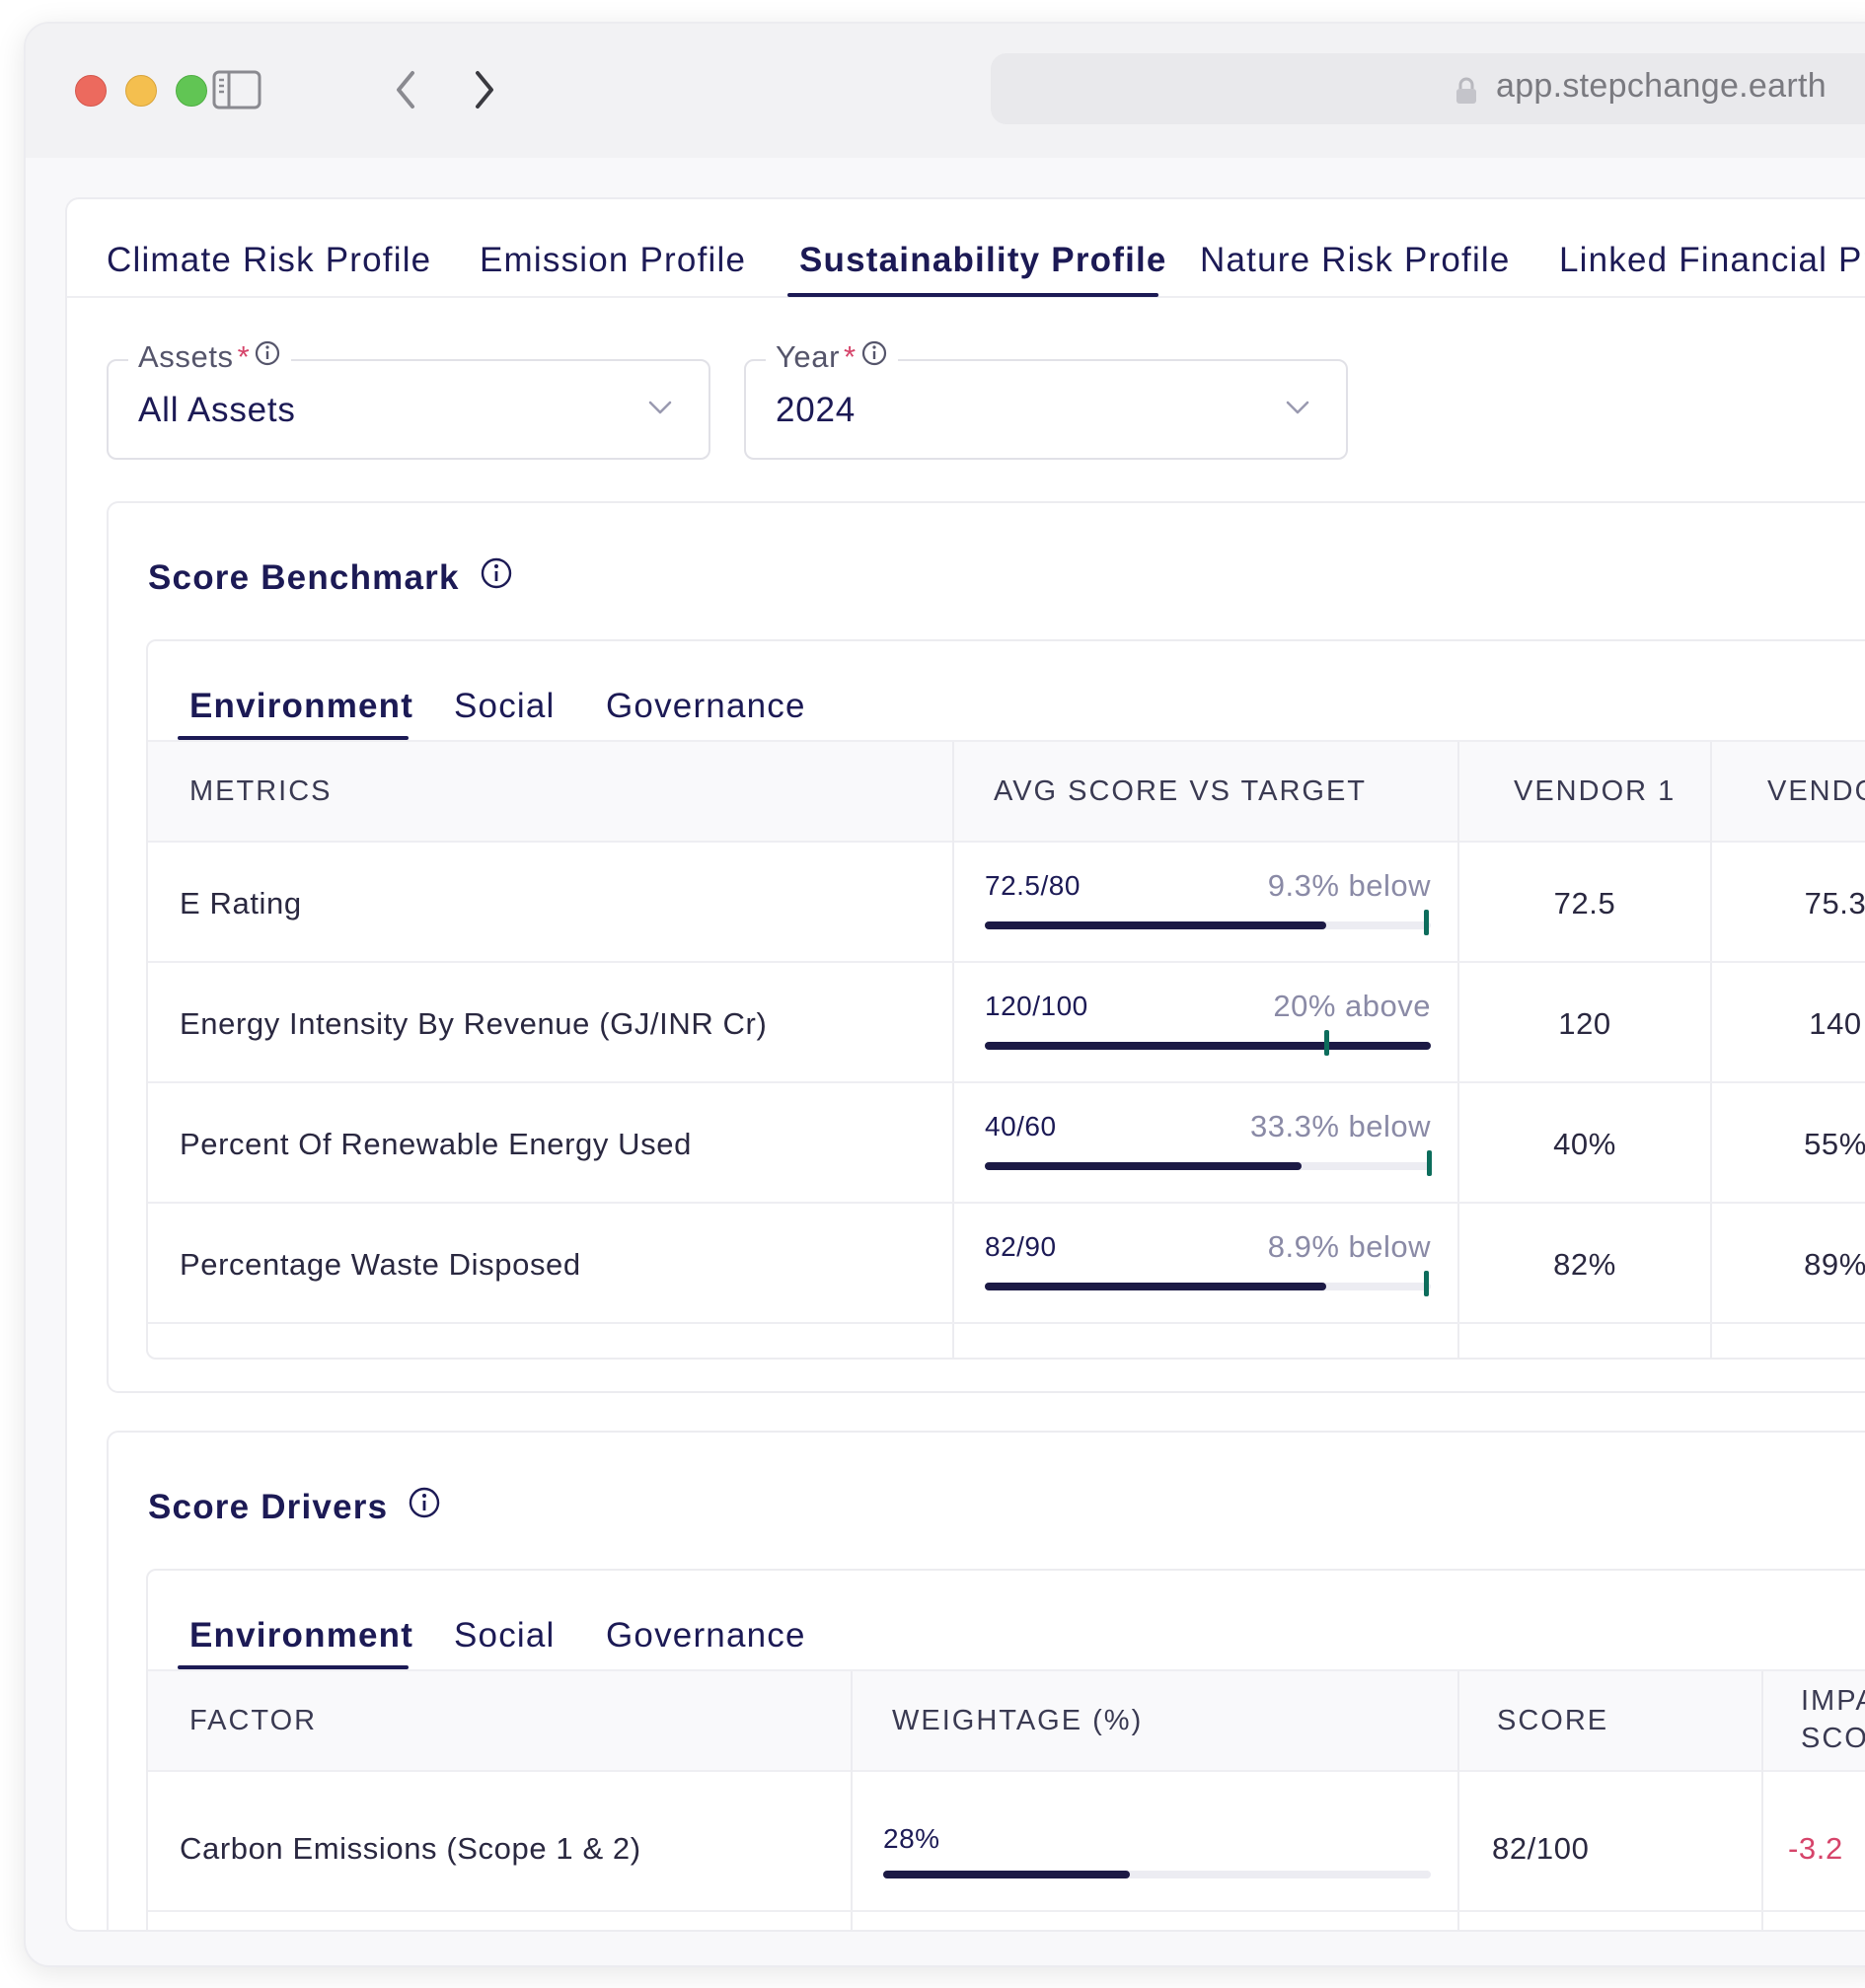 Image resolution: width=1865 pixels, height=1988 pixels. Describe the element at coordinates (261, 791) in the screenshot. I see `column-header-metrics: METRICS` at that location.